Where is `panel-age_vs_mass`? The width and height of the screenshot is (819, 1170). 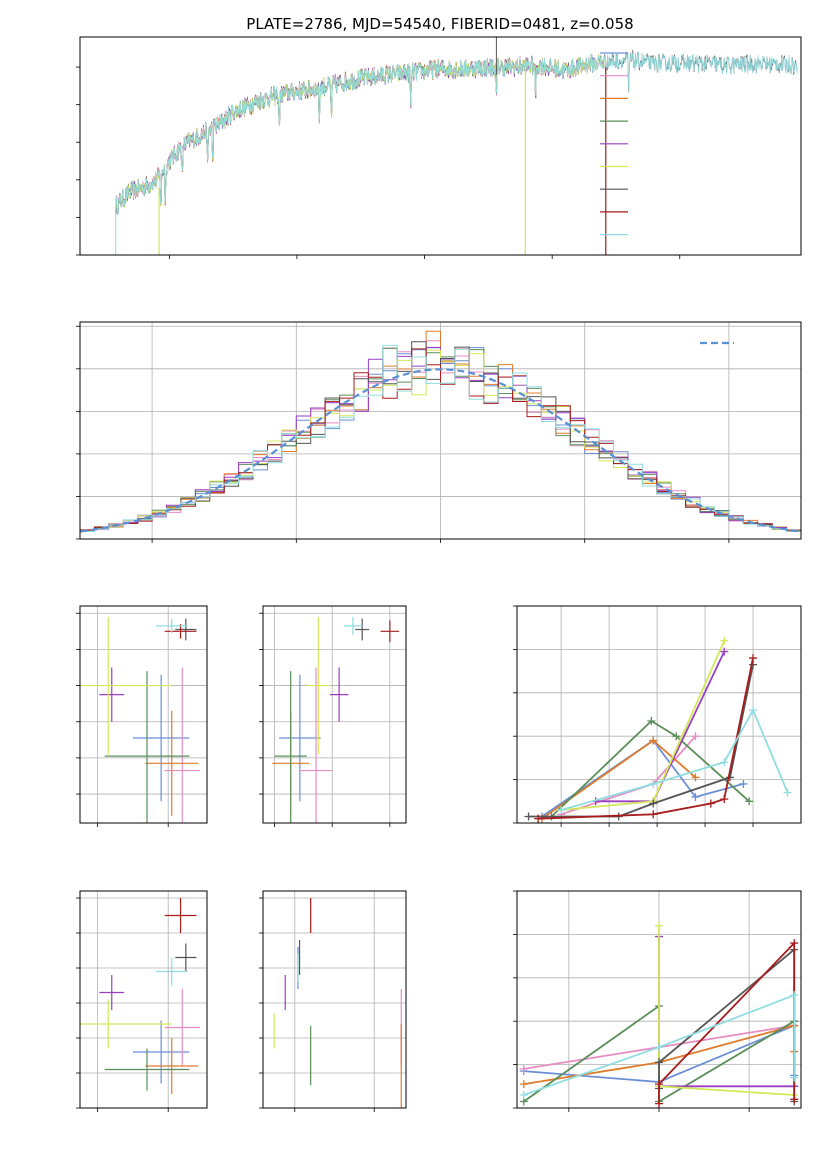 panel-age_vs_mass is located at coordinates (333, 716).